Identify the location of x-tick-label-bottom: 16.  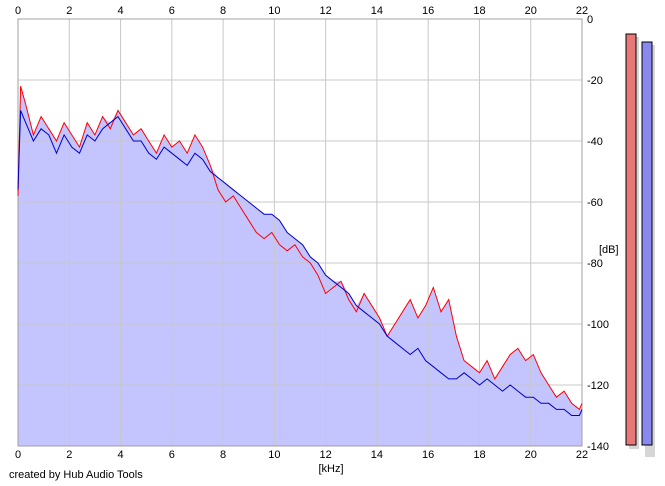
(428, 455).